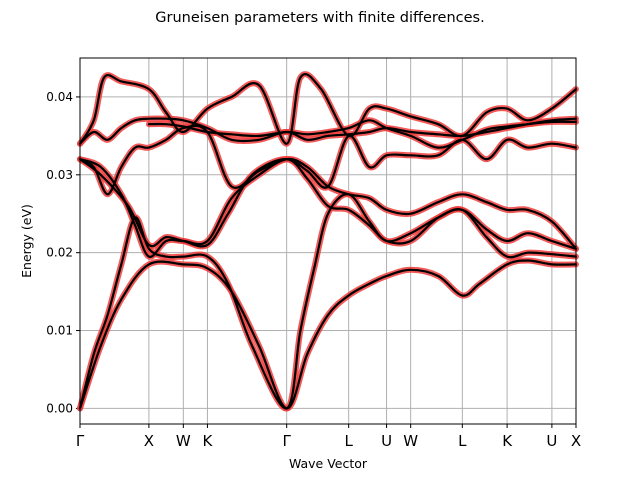 The height and width of the screenshot is (480, 640). I want to click on x-axis-label: Wave Vector, so click(328, 463).